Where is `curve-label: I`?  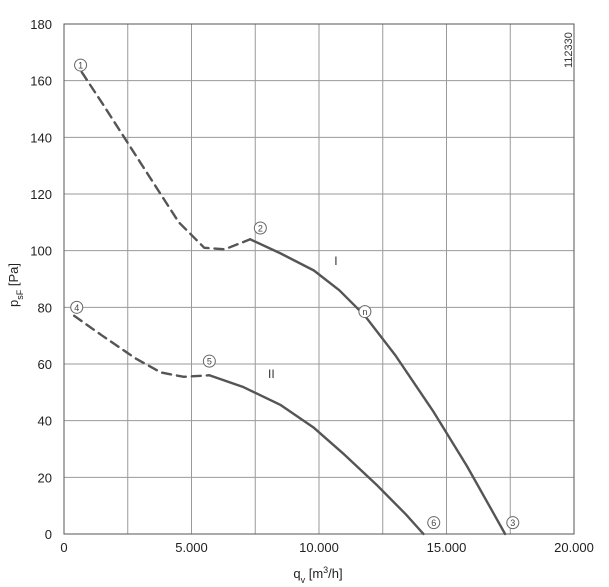
curve-label: I is located at coordinates (335, 261).